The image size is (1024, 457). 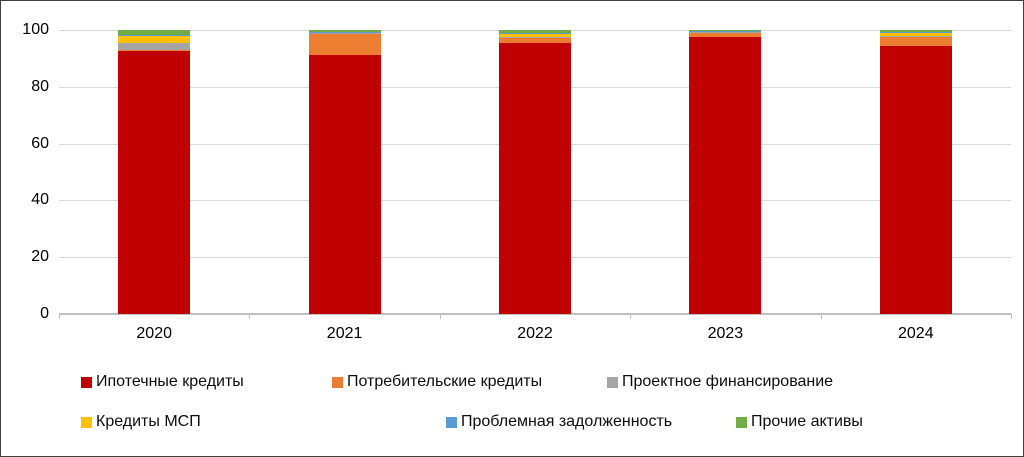 I want to click on legend-swatch-mortgage-icon, so click(x=86, y=382).